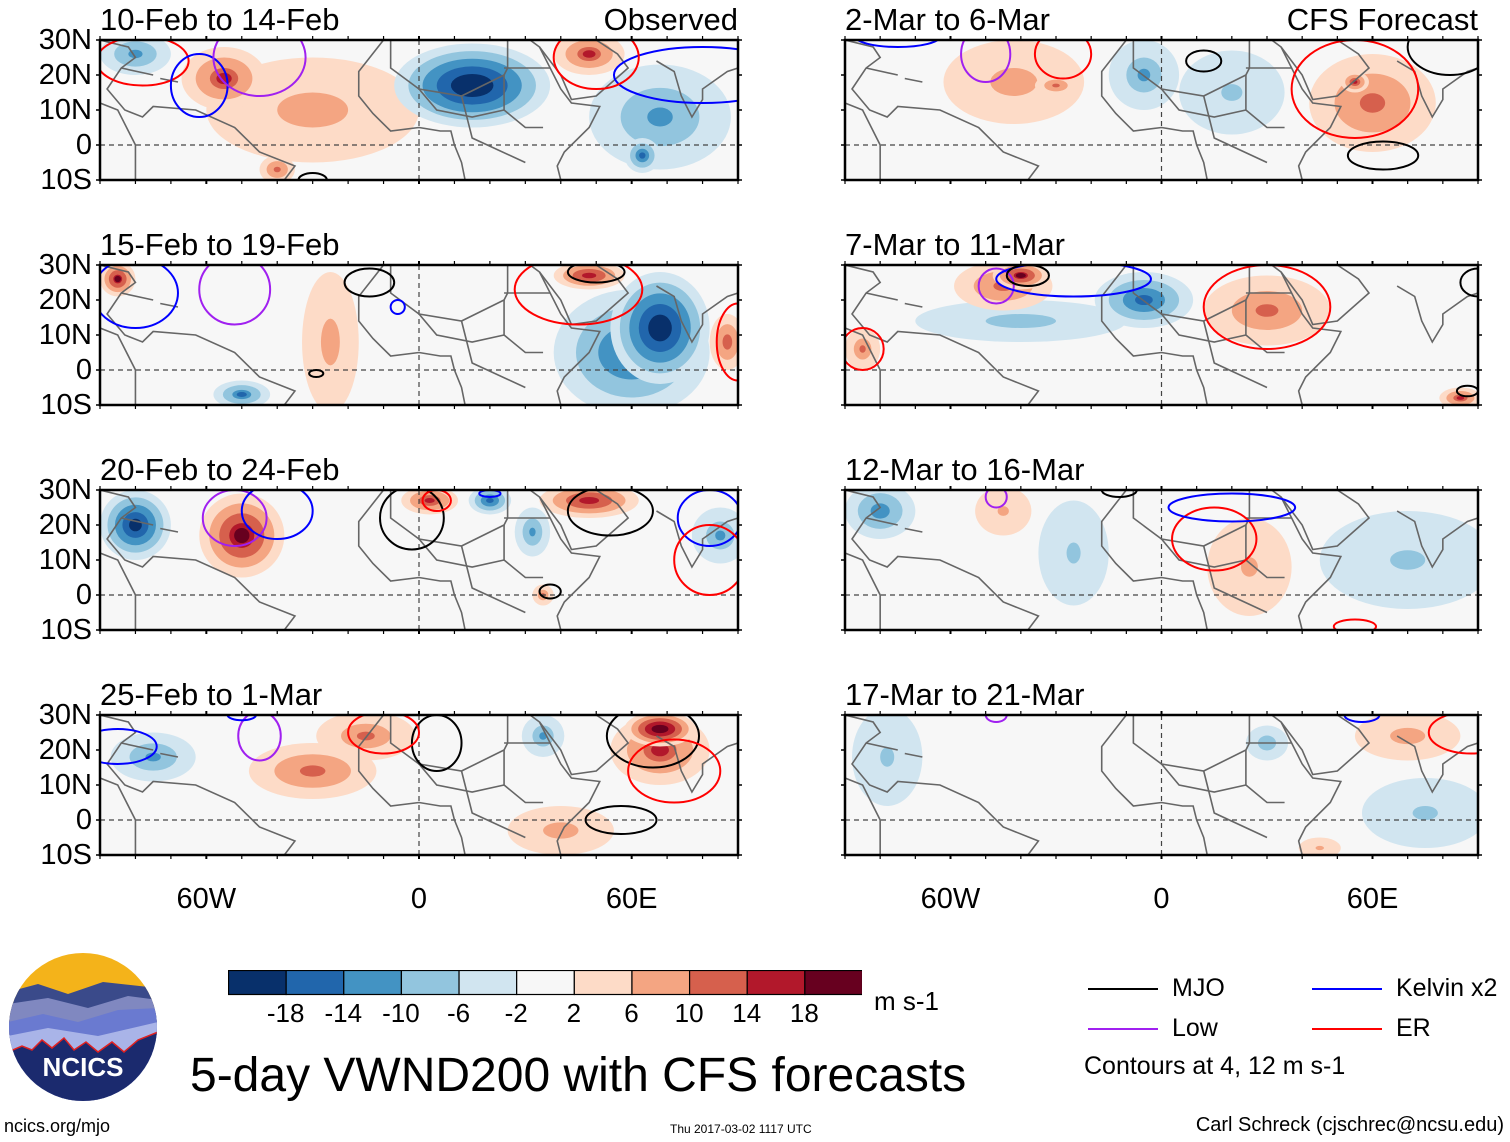  Describe the element at coordinates (804, 1013) in the screenshot. I see `colorbar-tick-label: 18` at that location.